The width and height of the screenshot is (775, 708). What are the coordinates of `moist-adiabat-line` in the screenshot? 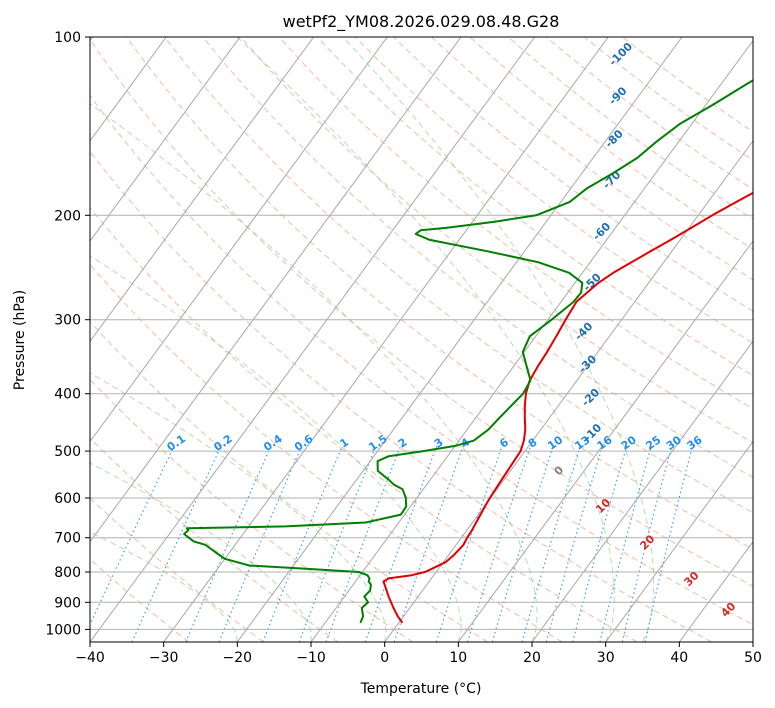 It's located at (238, 507).